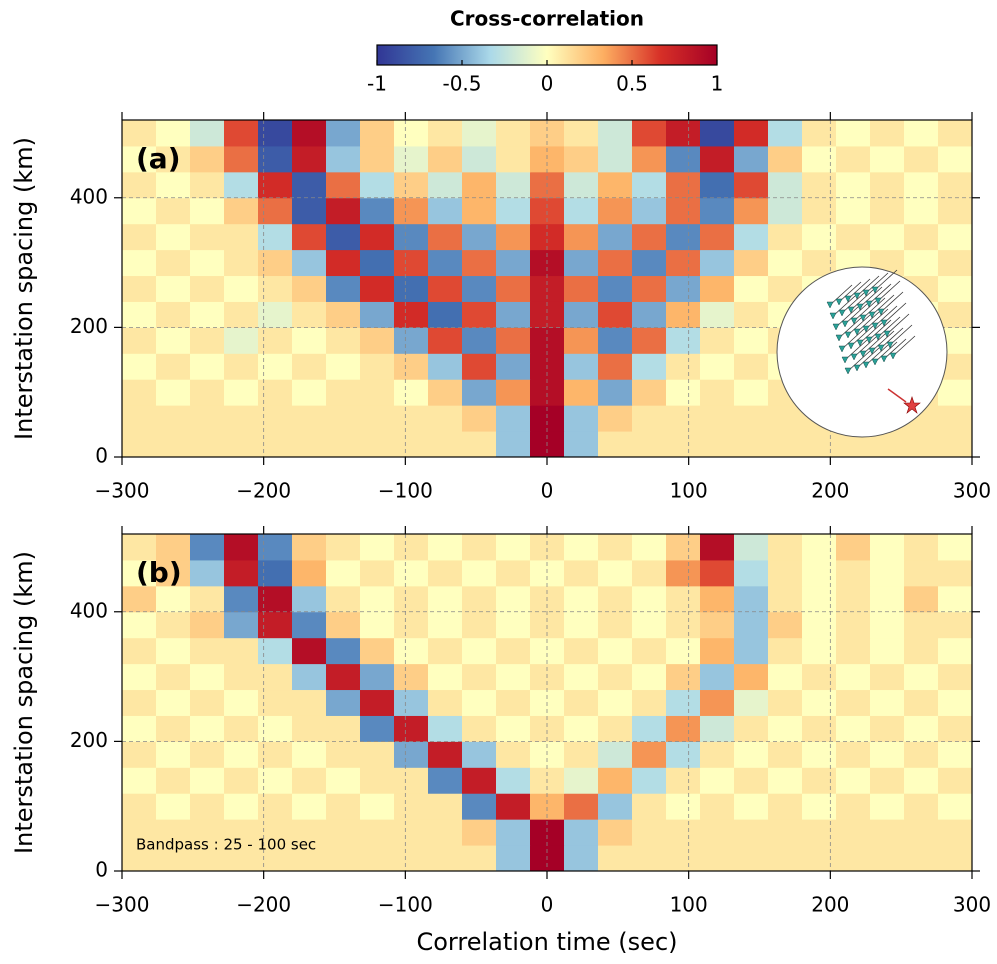 This screenshot has height=964, width=997. I want to click on x-tick-label: 100, so click(689, 491).